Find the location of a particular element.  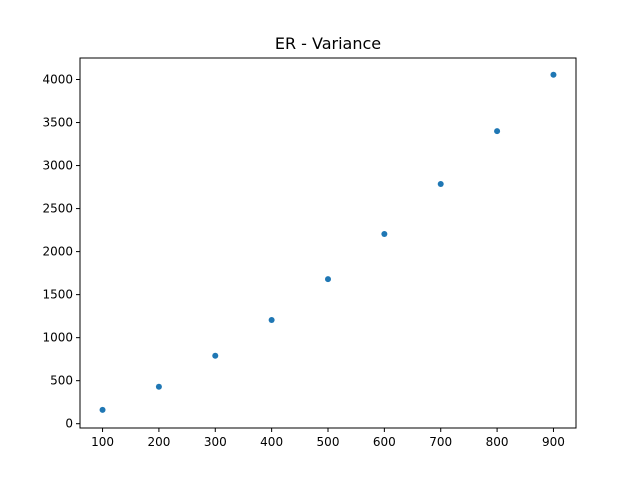

y-tick-label: 2000 is located at coordinates (57, 252).